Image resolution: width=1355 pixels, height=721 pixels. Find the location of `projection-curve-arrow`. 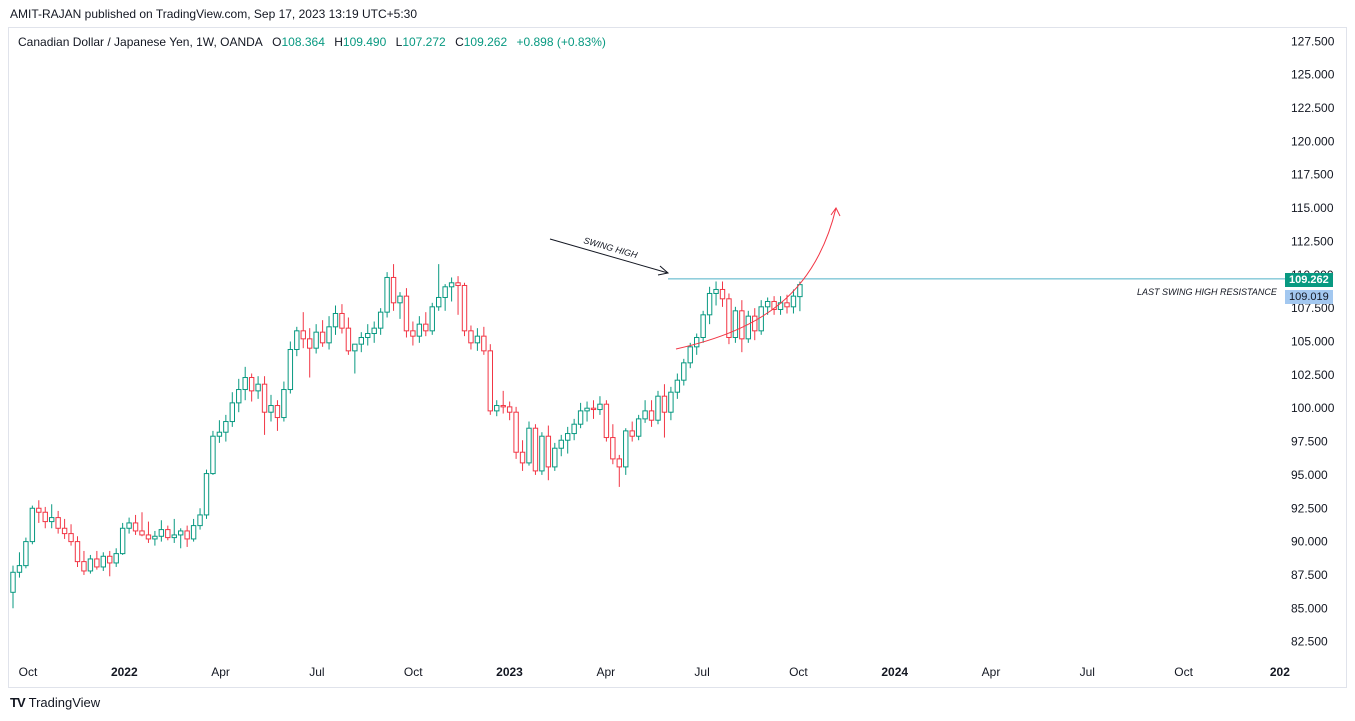

projection-curve-arrow is located at coordinates (758, 278).